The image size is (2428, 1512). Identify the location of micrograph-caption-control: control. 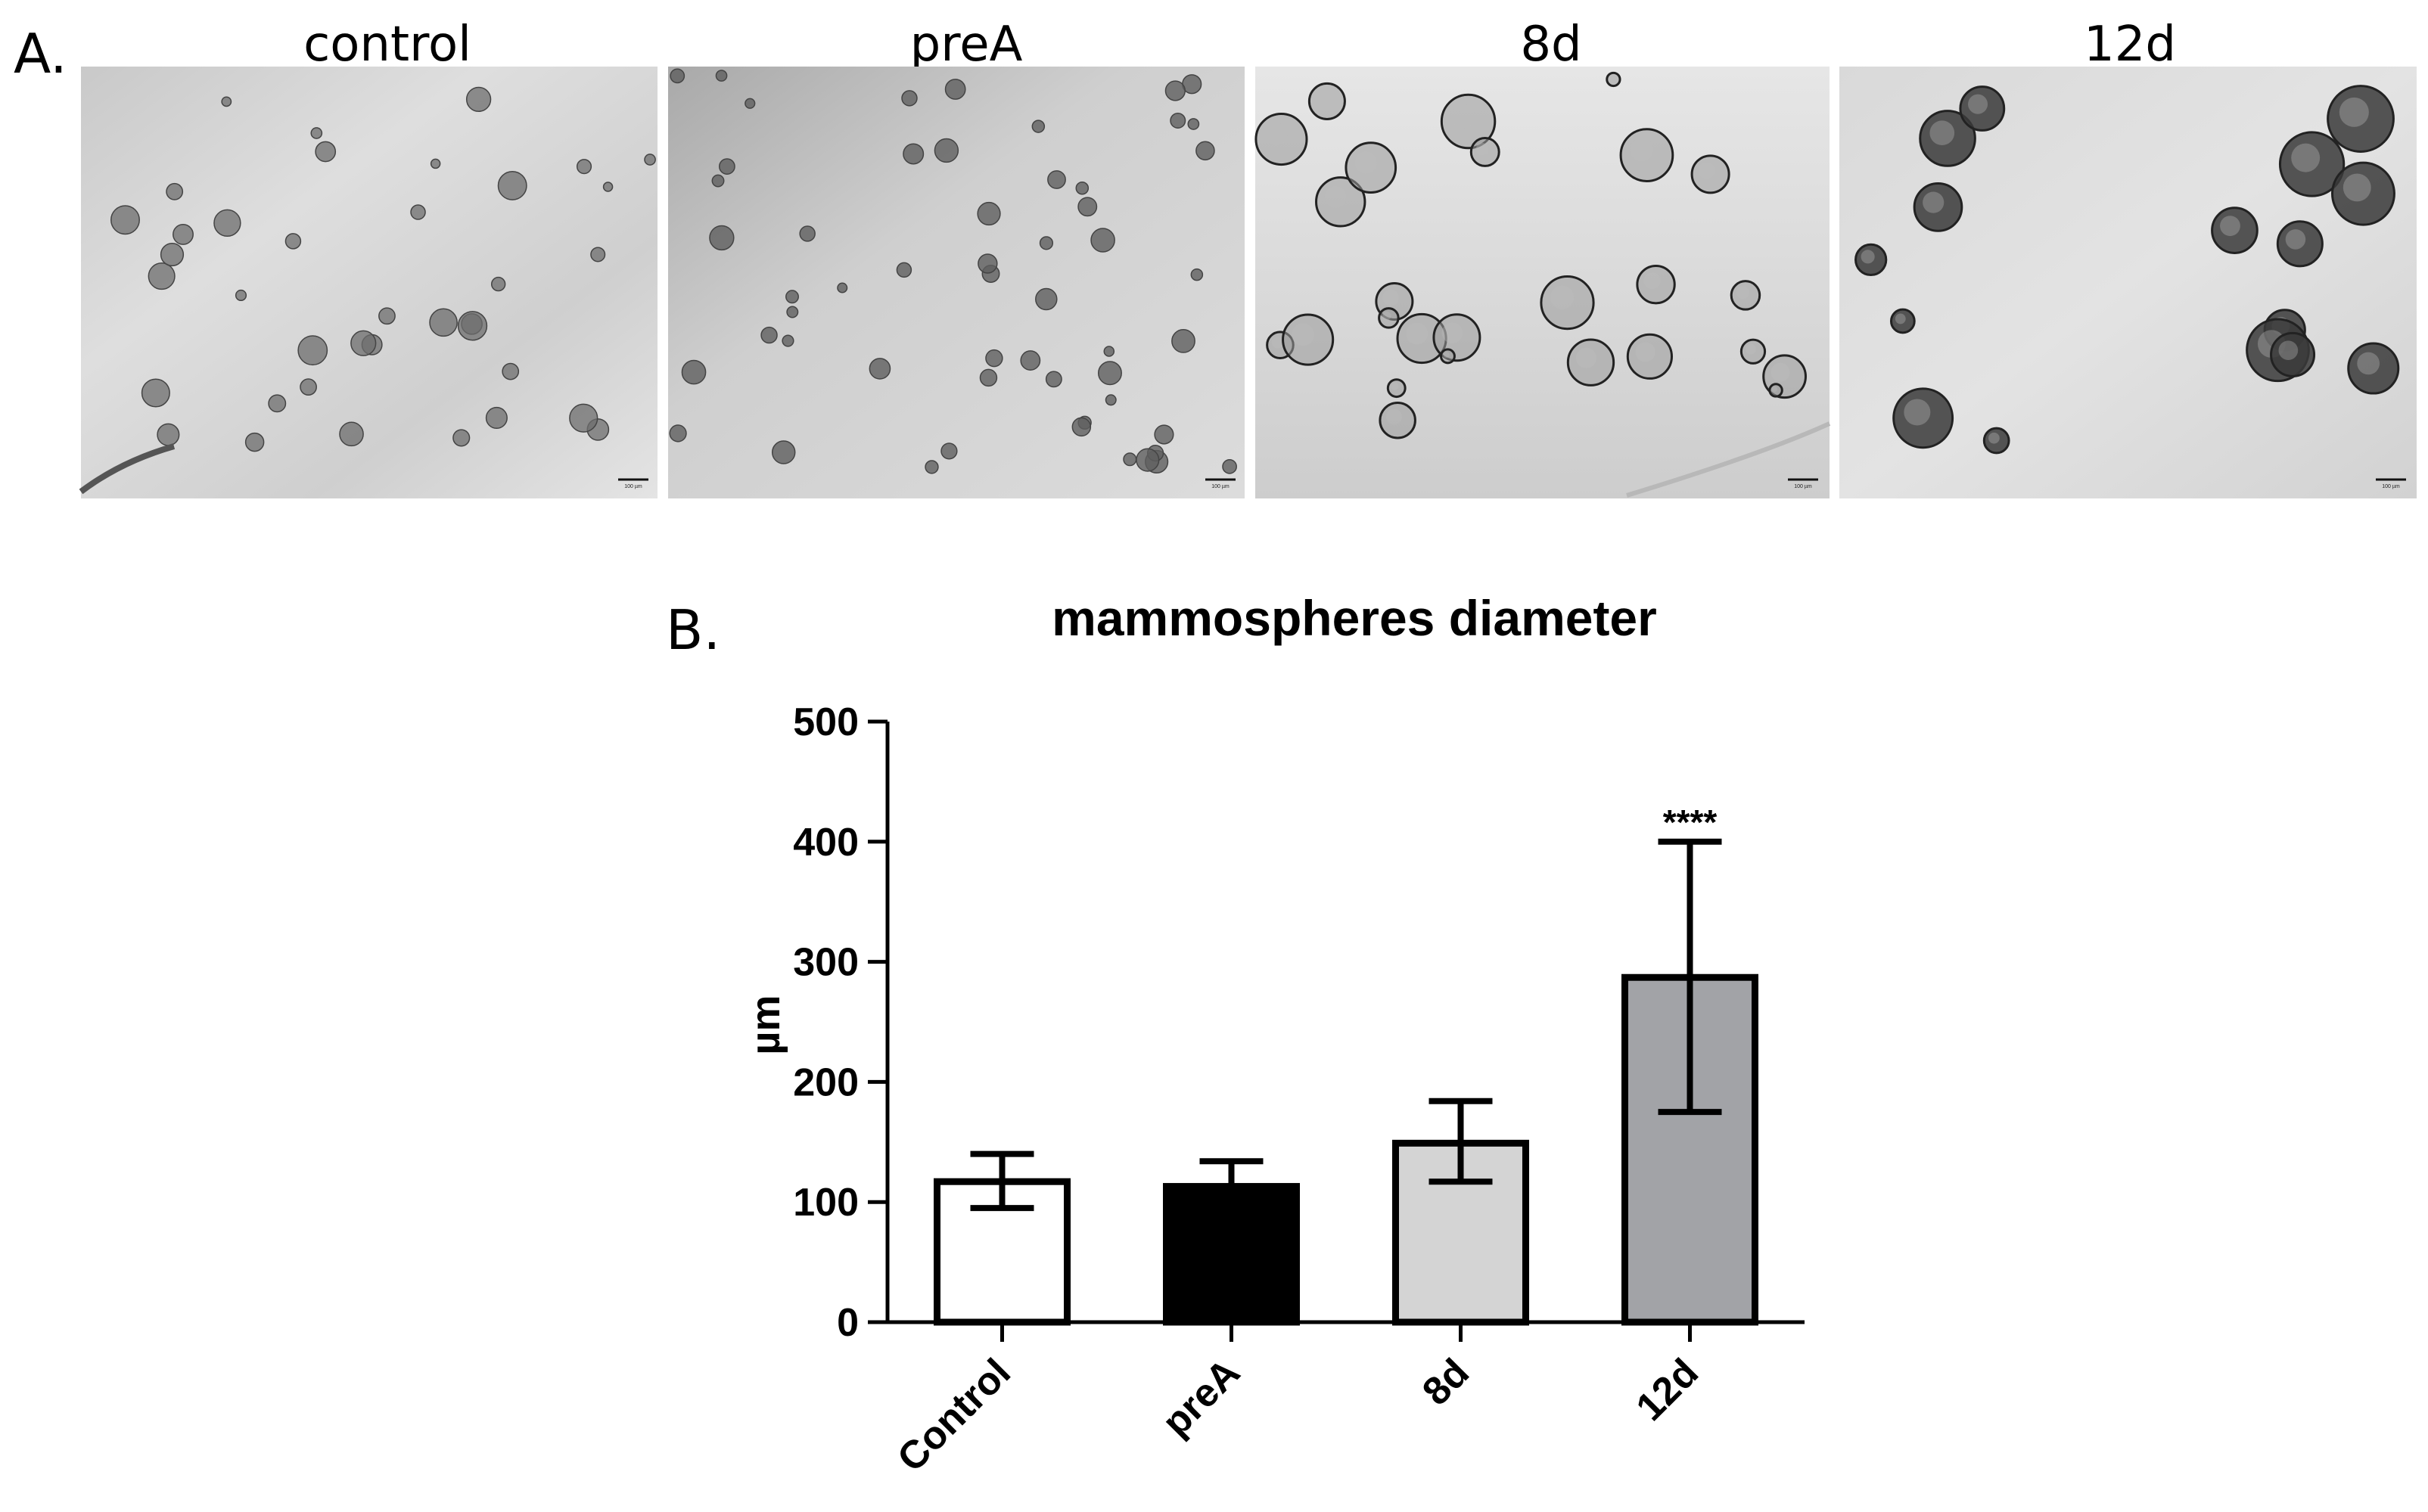
(387, 45).